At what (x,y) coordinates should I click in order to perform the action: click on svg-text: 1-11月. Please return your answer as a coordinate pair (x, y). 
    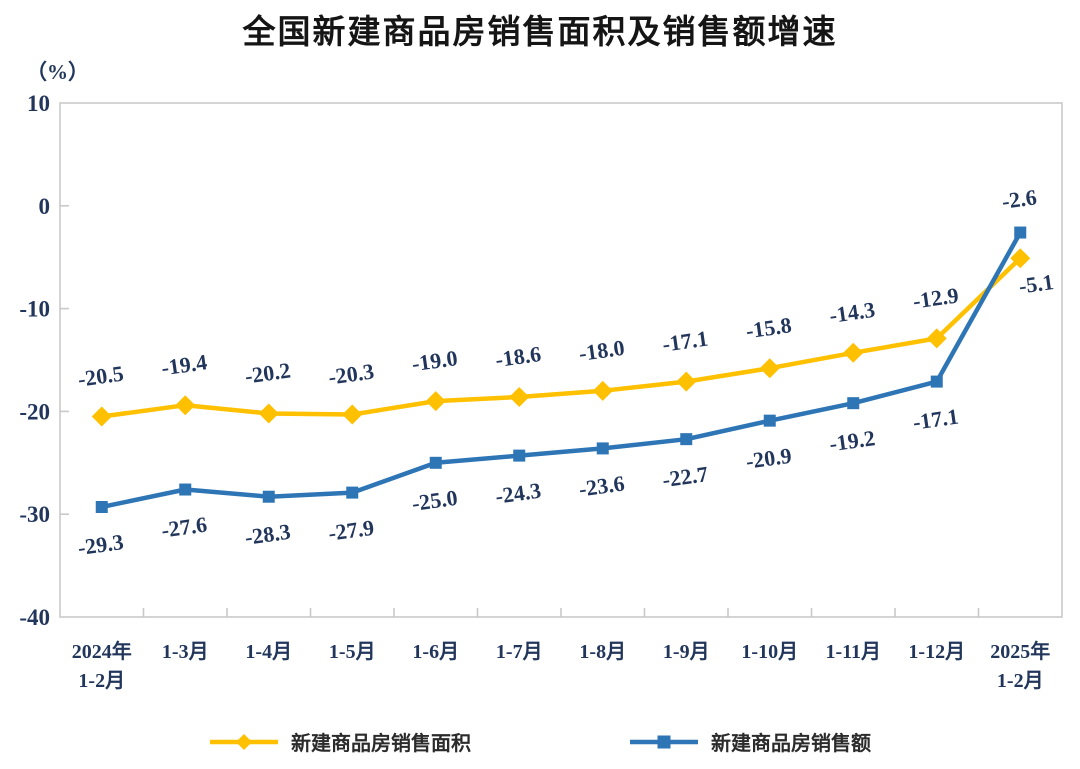
    Looking at the image, I should click on (853, 652).